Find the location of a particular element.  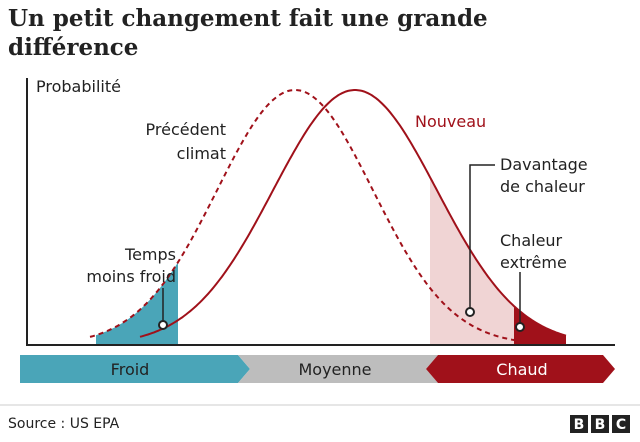

scale-cold is located at coordinates (135, 369).